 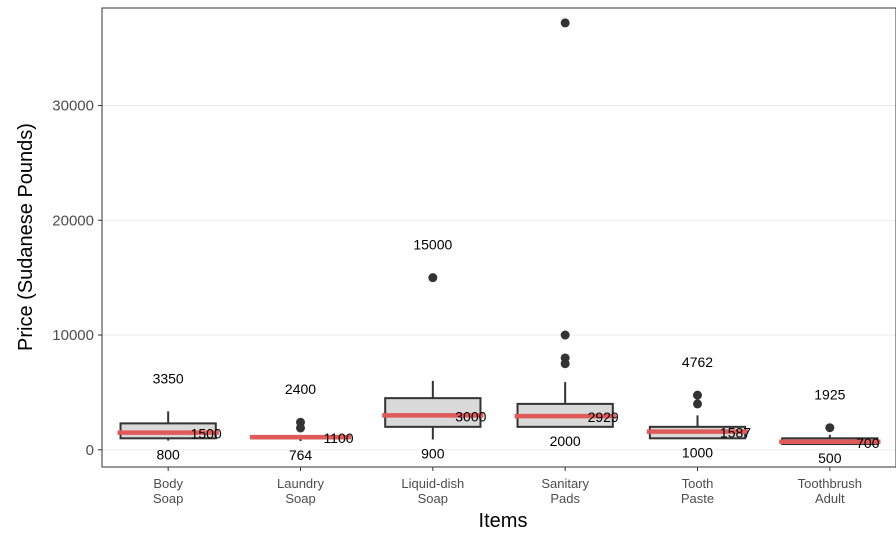 I want to click on x-tick-label: Laundry Soap, so click(x=300, y=491).